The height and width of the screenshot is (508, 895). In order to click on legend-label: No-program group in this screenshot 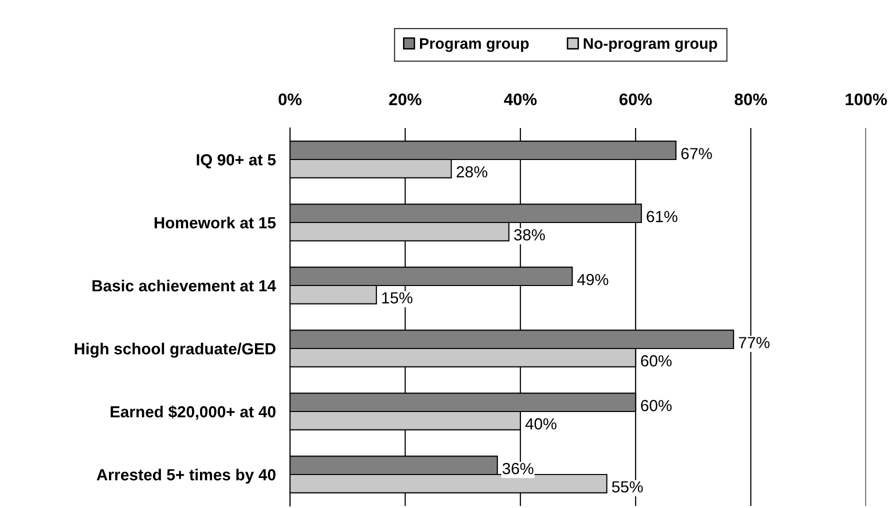, I will do `click(651, 45)`.